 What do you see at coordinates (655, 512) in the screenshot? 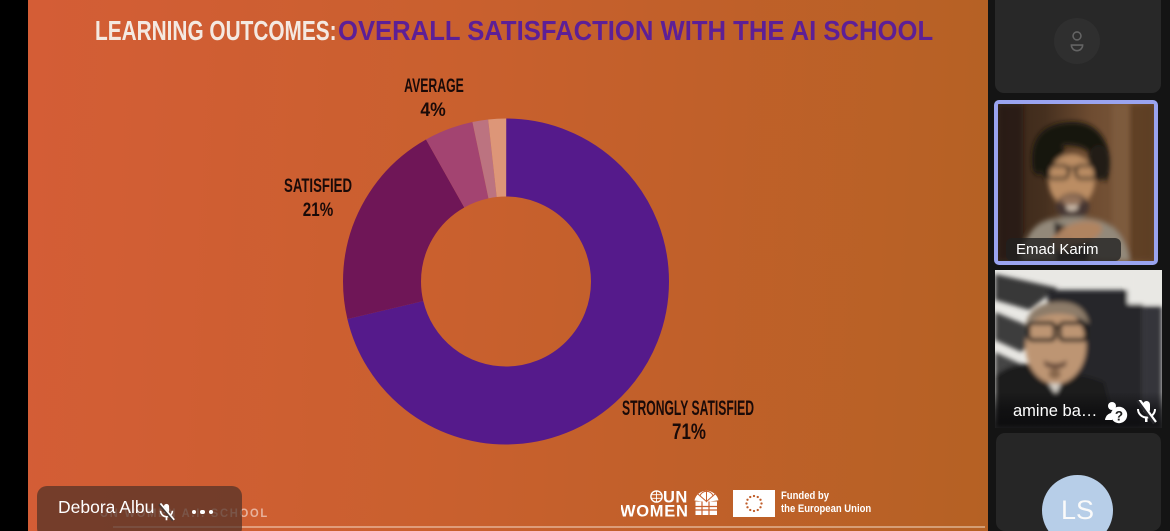
I see `svg-text: WOMEN` at bounding box center [655, 512].